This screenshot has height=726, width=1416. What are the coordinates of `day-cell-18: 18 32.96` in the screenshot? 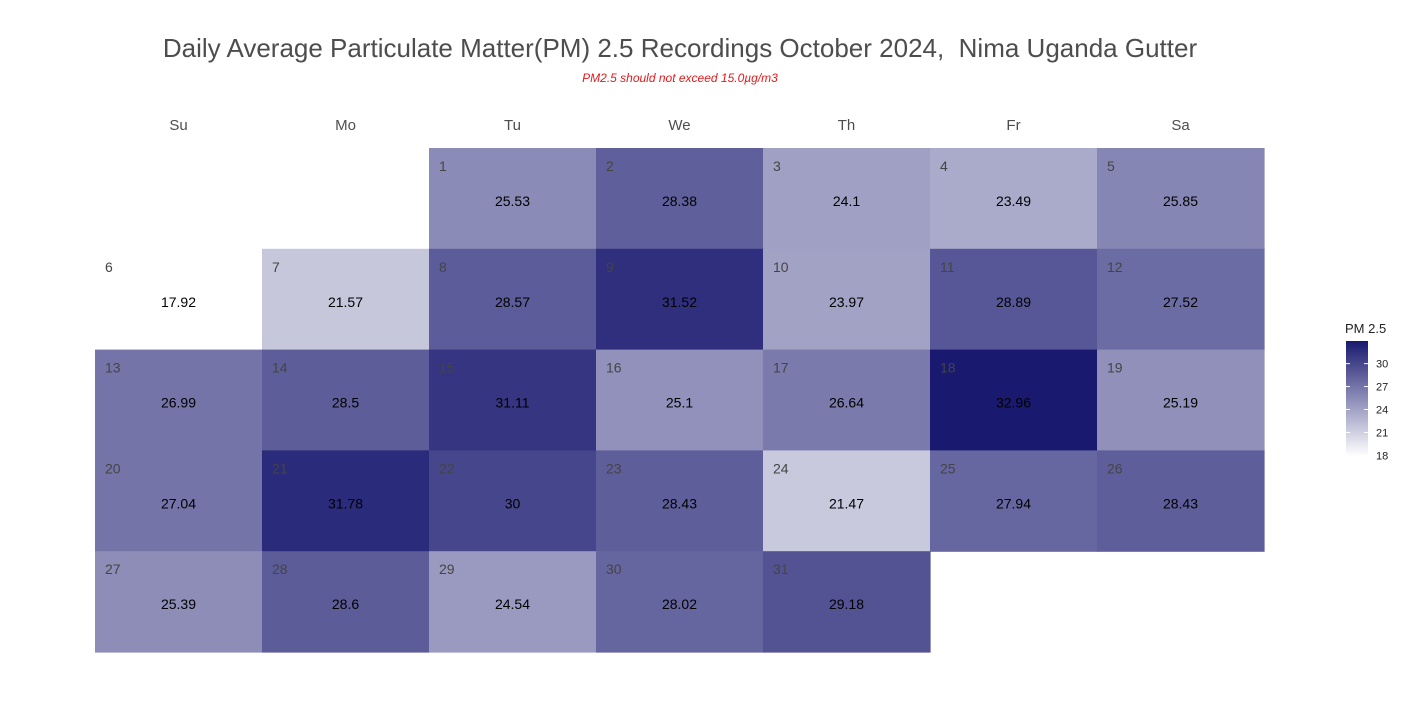 It's located at (1014, 400).